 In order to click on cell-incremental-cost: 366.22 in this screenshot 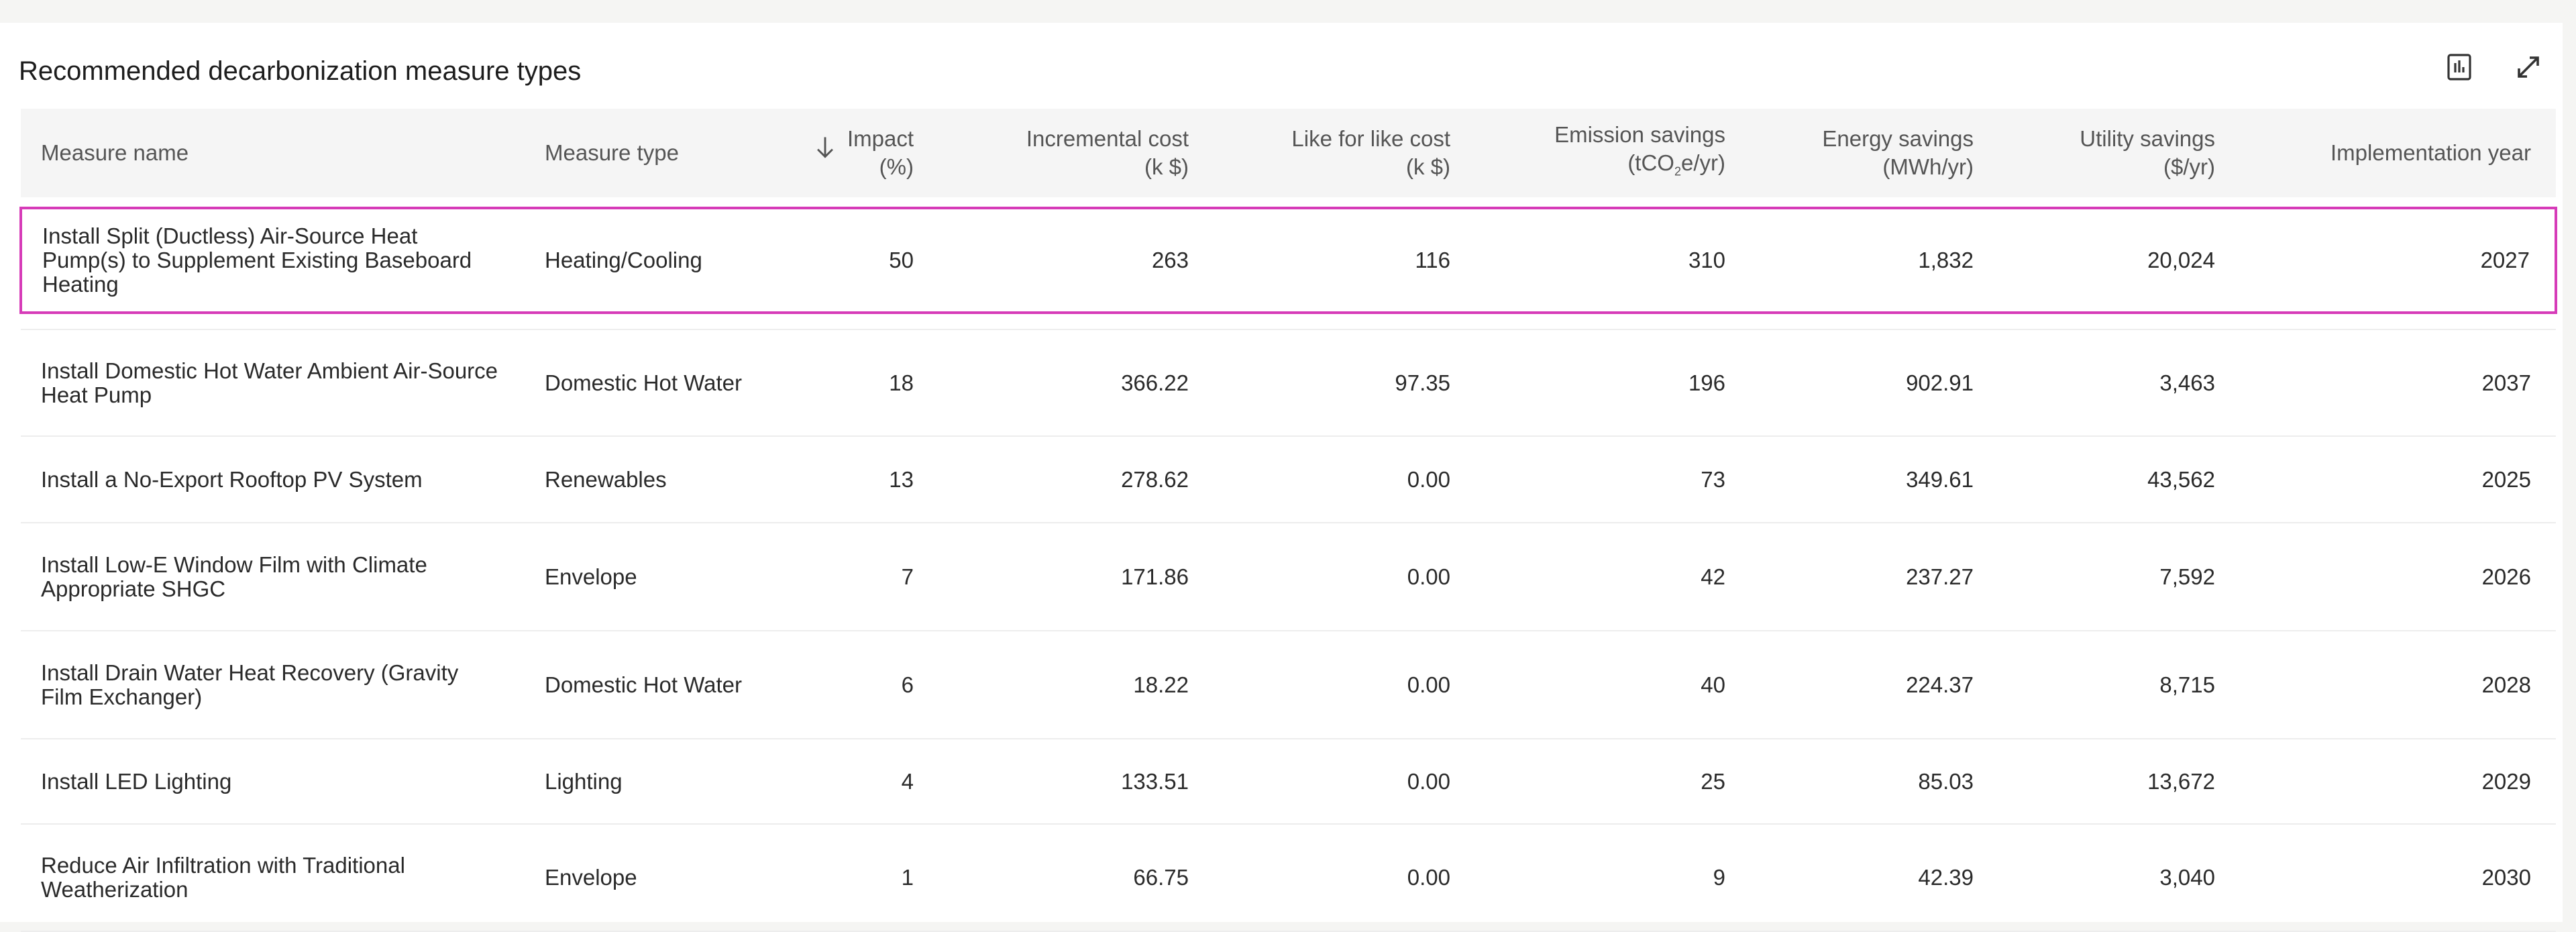, I will do `click(1071, 383)`.